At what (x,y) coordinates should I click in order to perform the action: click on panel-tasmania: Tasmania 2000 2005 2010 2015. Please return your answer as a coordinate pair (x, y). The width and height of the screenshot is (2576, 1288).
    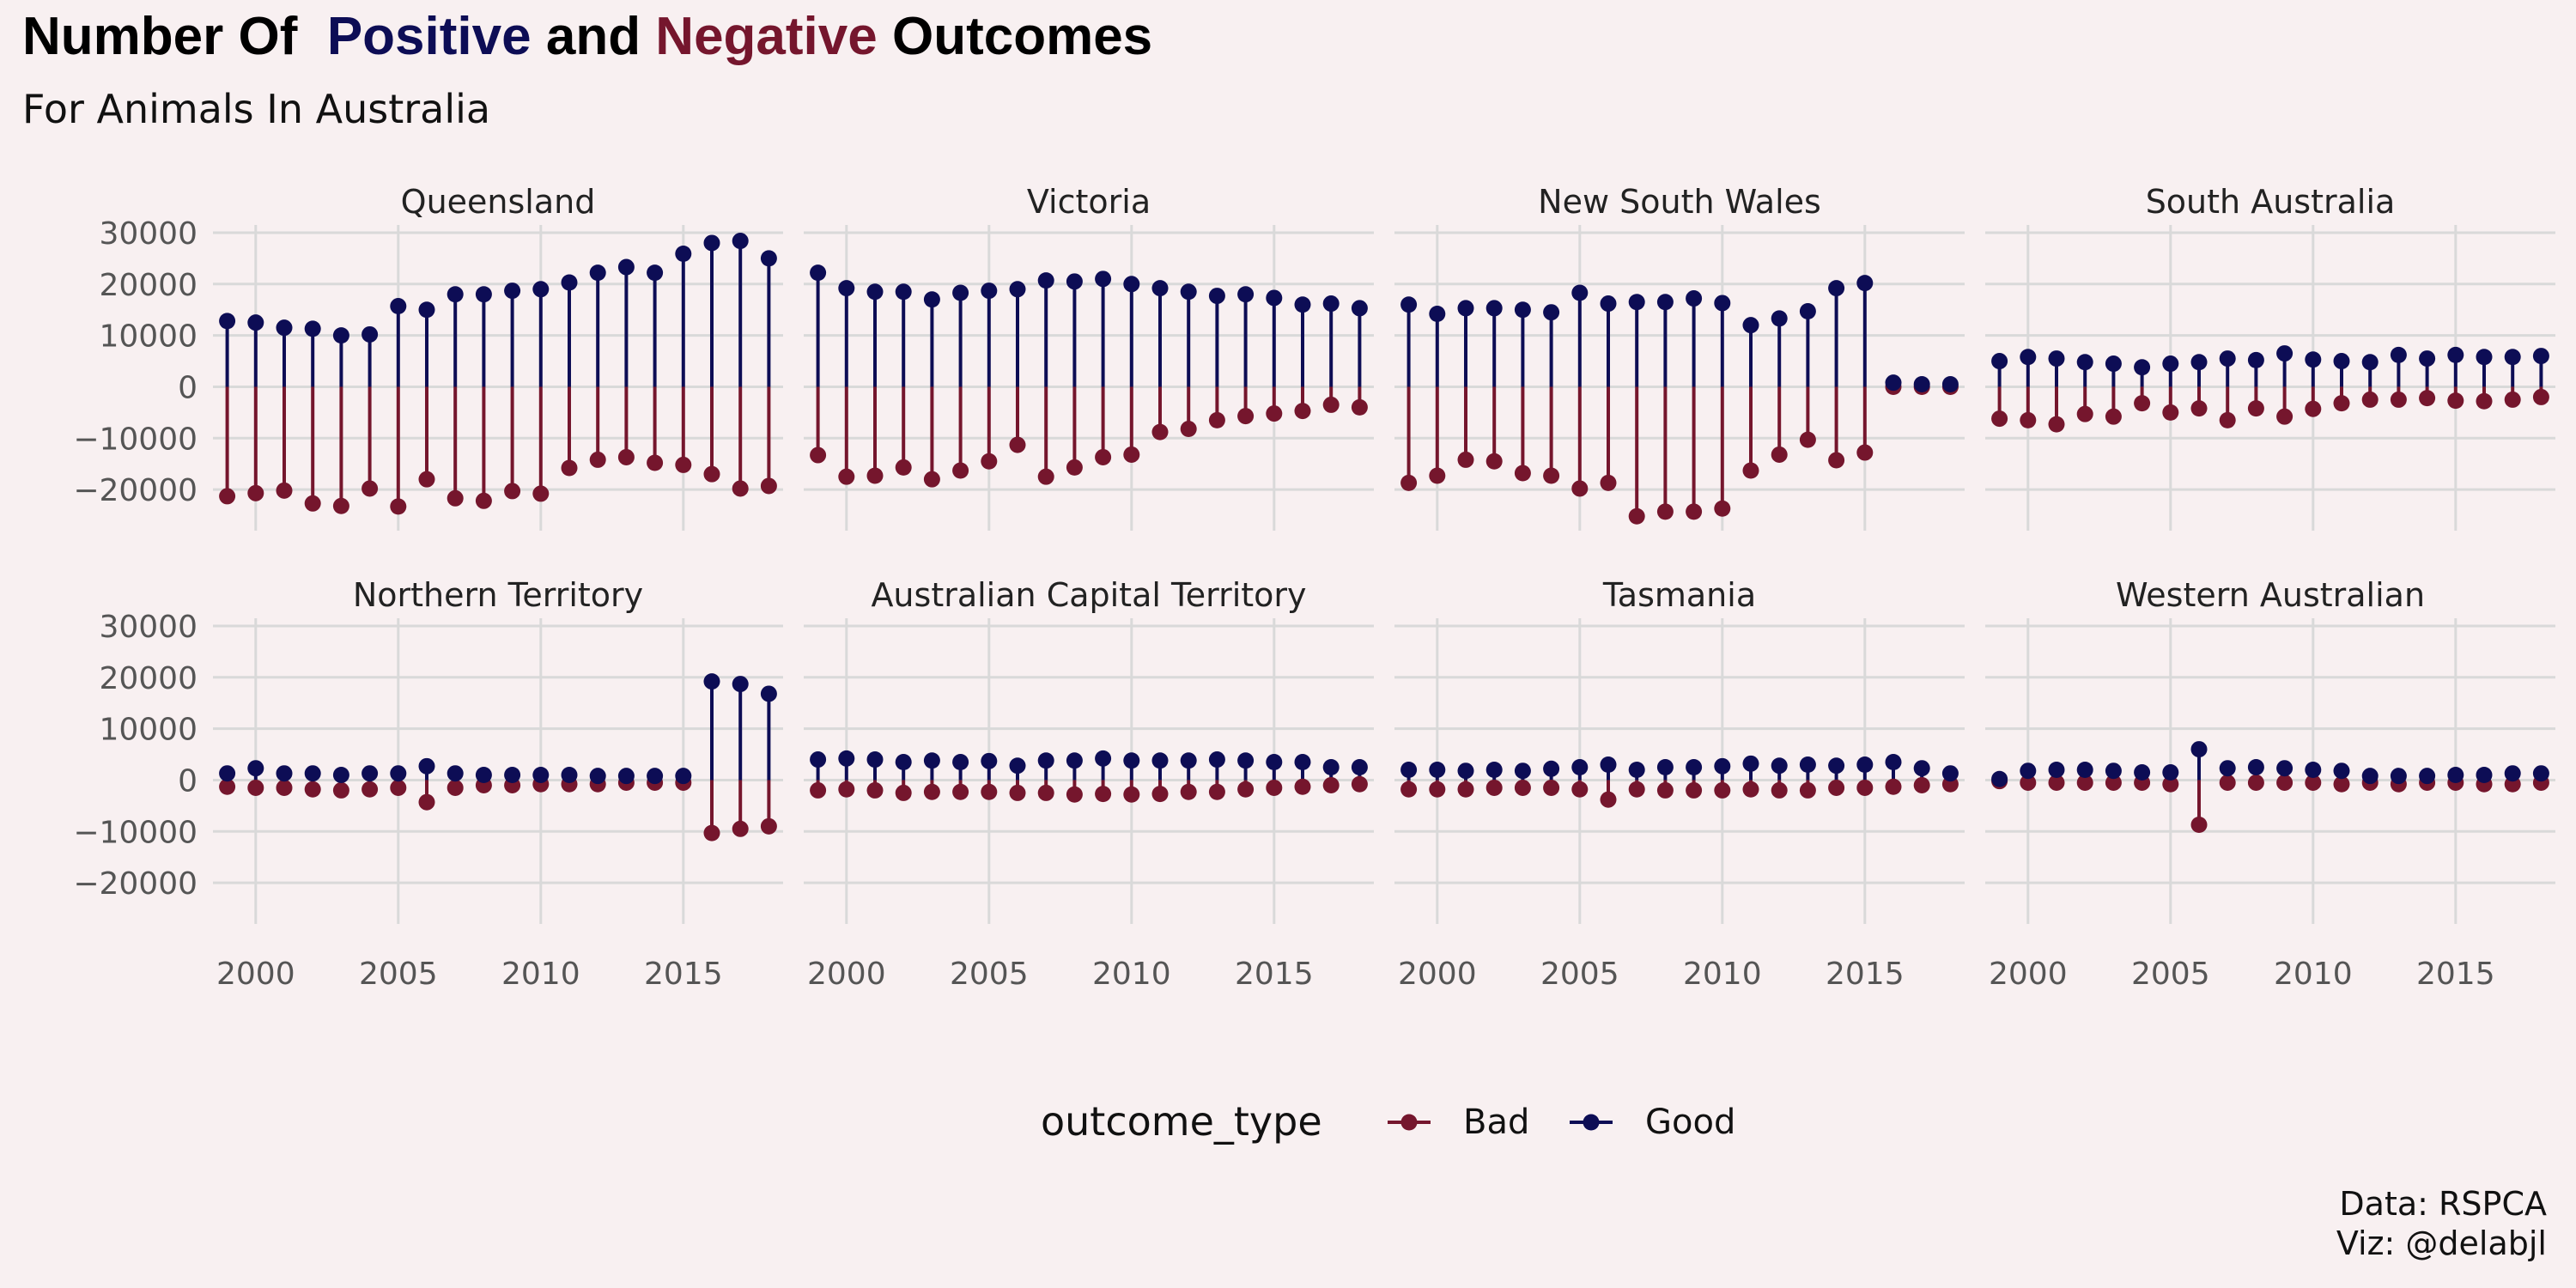
    Looking at the image, I should click on (1679, 784).